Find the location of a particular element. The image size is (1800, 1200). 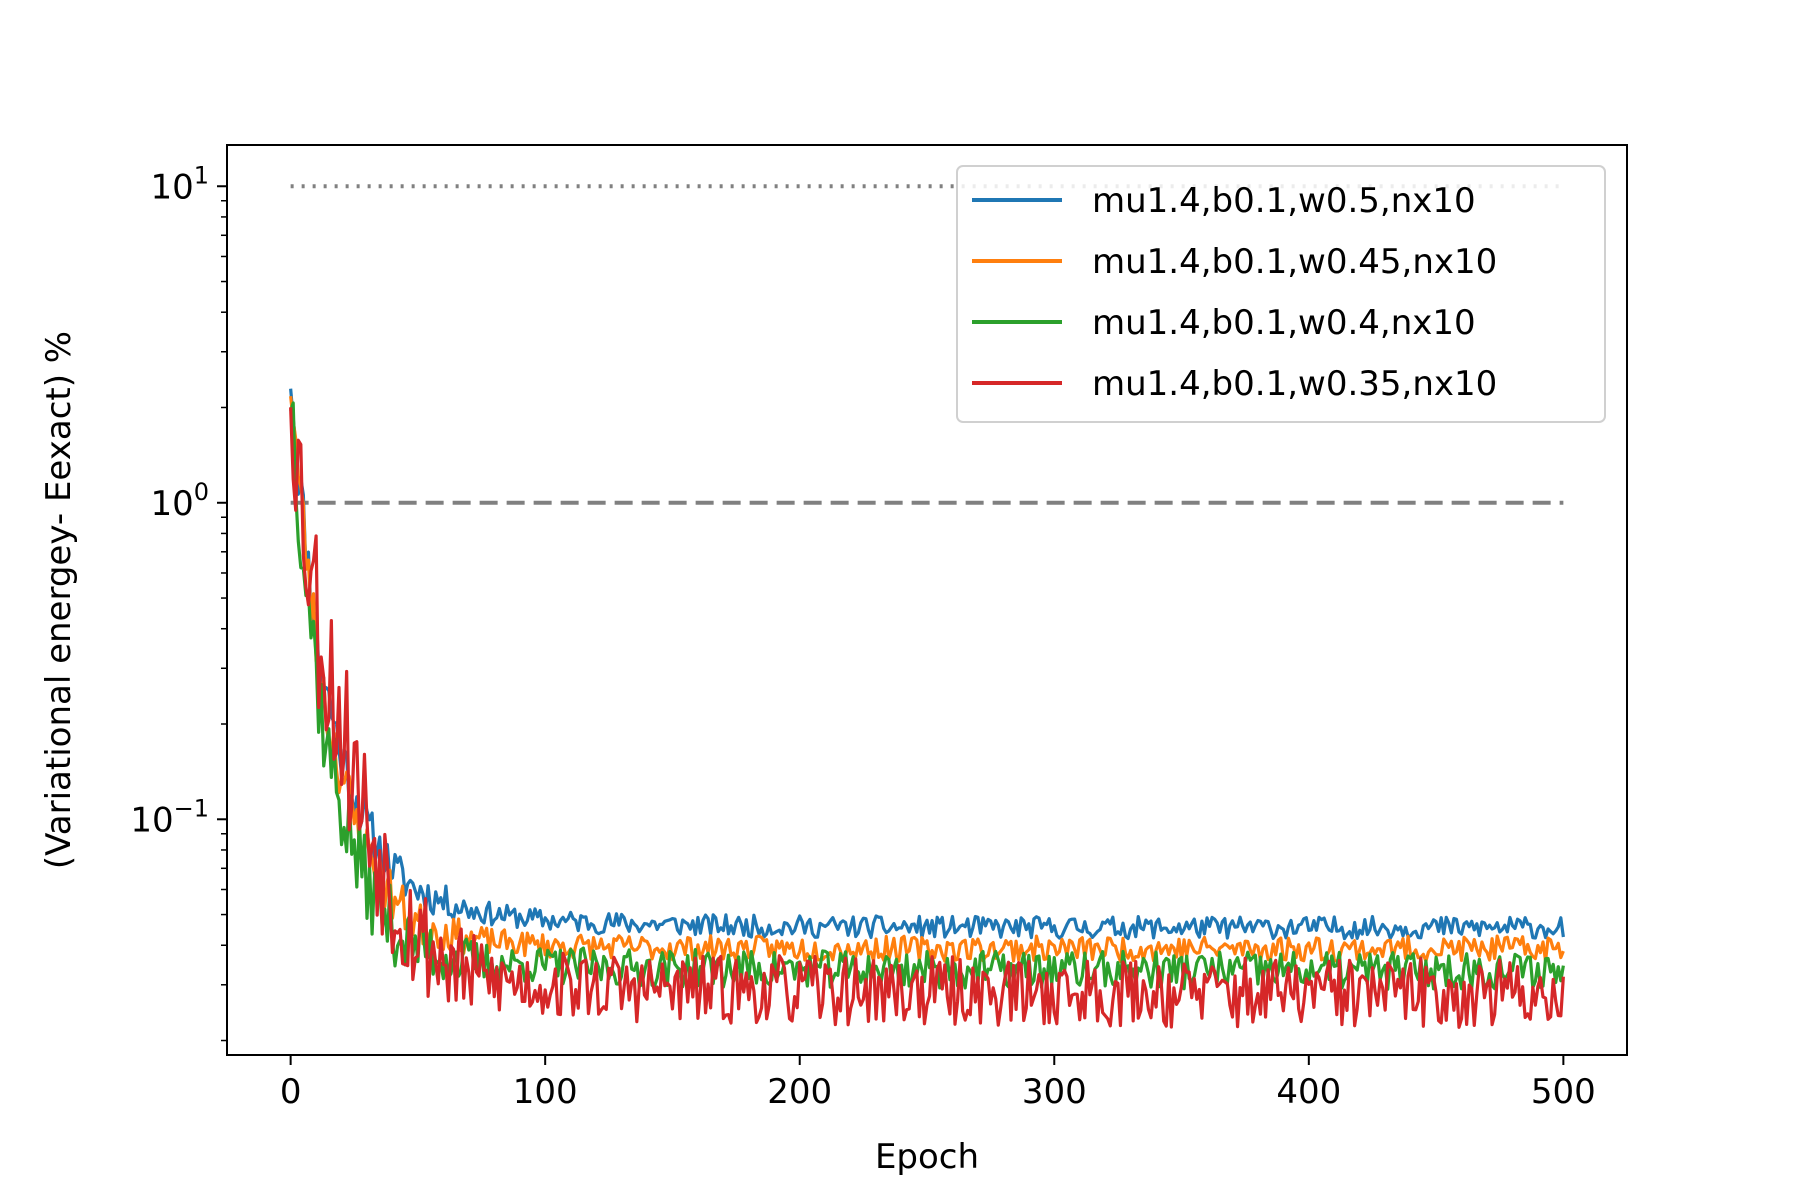

x-tick-label: 200 is located at coordinates (799, 1092).